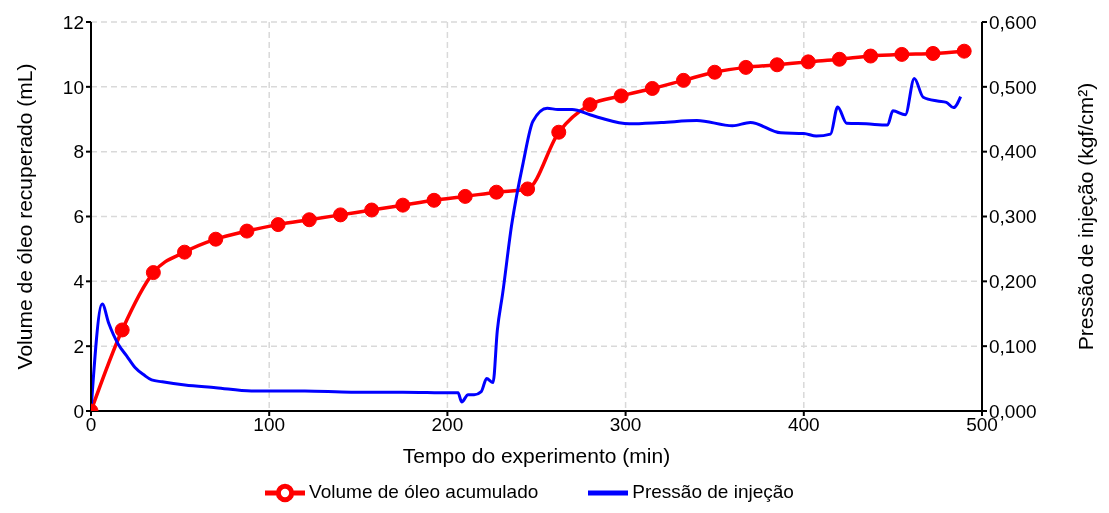 The height and width of the screenshot is (513, 1109). I want to click on y2-tick-label: 0,500, so click(1013, 87).